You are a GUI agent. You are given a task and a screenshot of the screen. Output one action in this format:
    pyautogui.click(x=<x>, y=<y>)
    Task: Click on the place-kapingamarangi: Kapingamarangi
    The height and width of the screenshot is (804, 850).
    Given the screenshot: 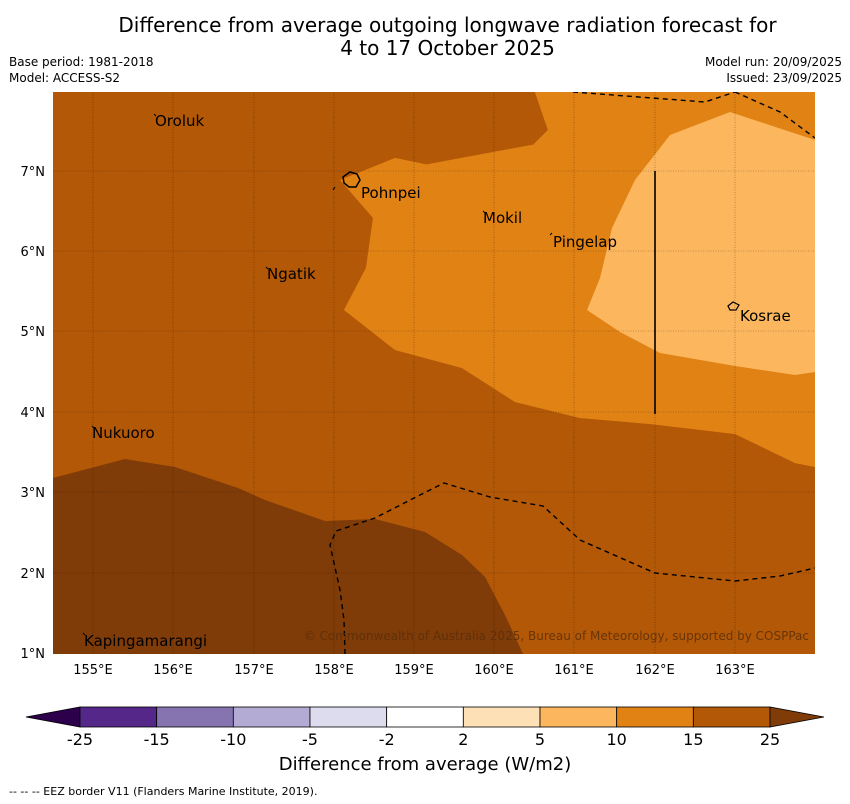 What is the action you would take?
    pyautogui.click(x=145, y=641)
    